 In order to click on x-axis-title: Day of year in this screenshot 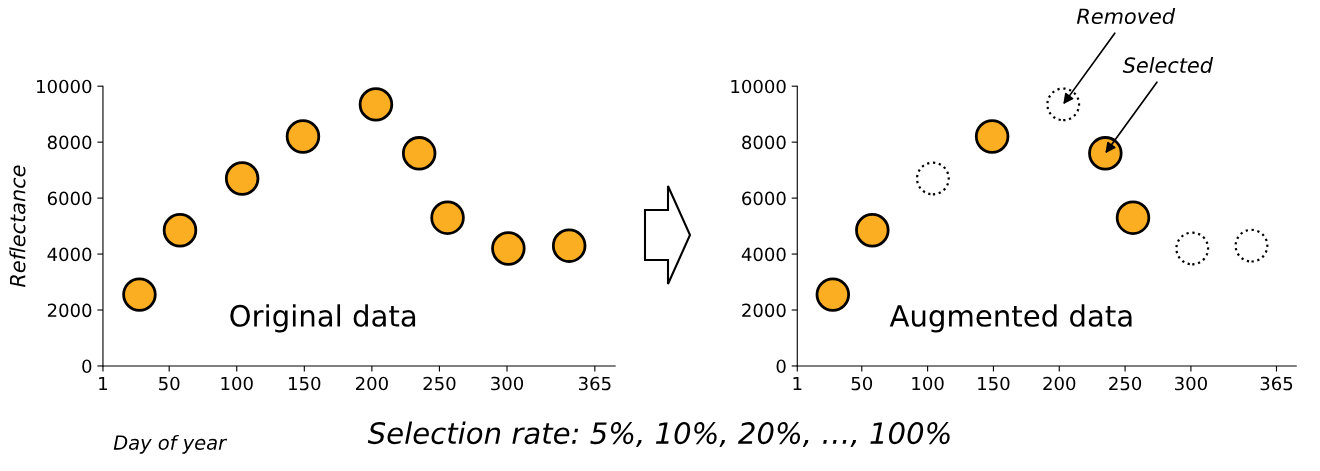, I will do `click(170, 444)`.